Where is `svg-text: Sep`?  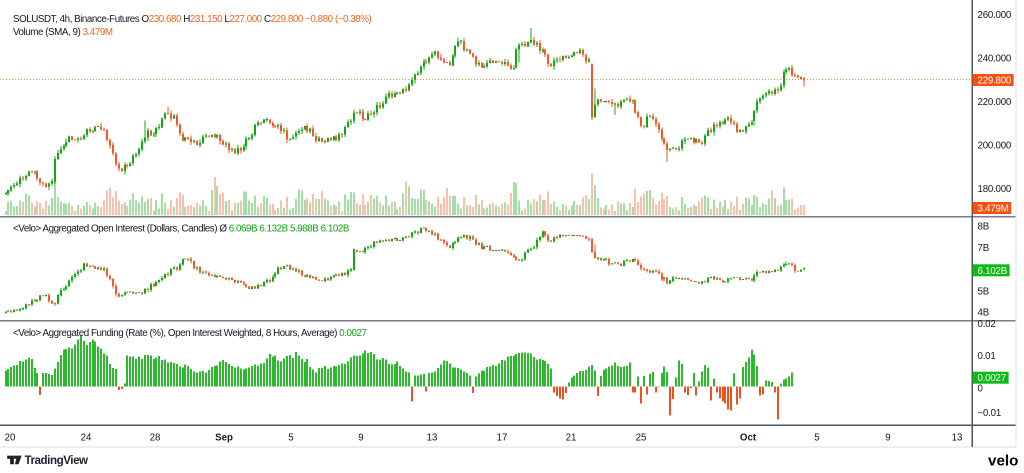 svg-text: Sep is located at coordinates (224, 438).